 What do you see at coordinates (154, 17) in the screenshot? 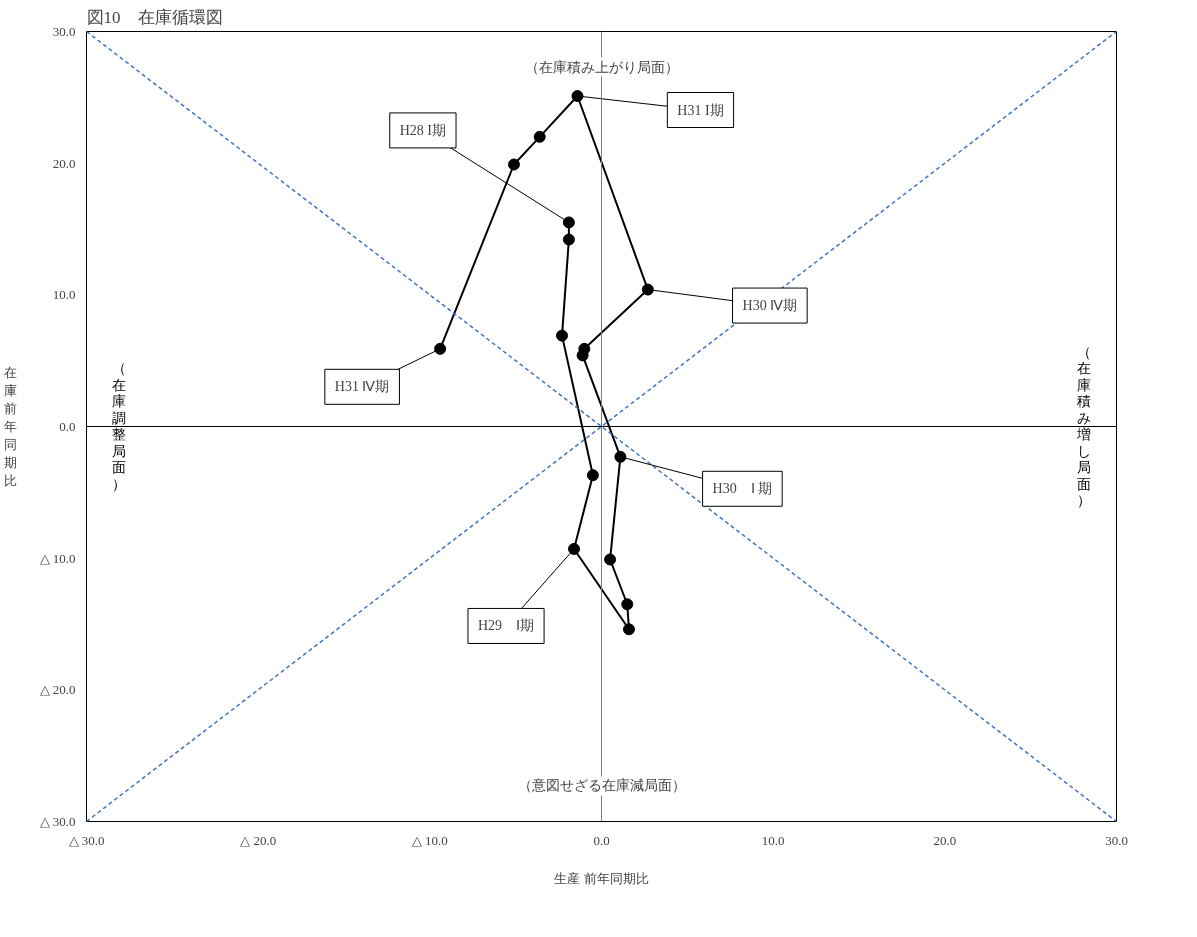
I see `chart-title: 図10 在庫循環図` at bounding box center [154, 17].